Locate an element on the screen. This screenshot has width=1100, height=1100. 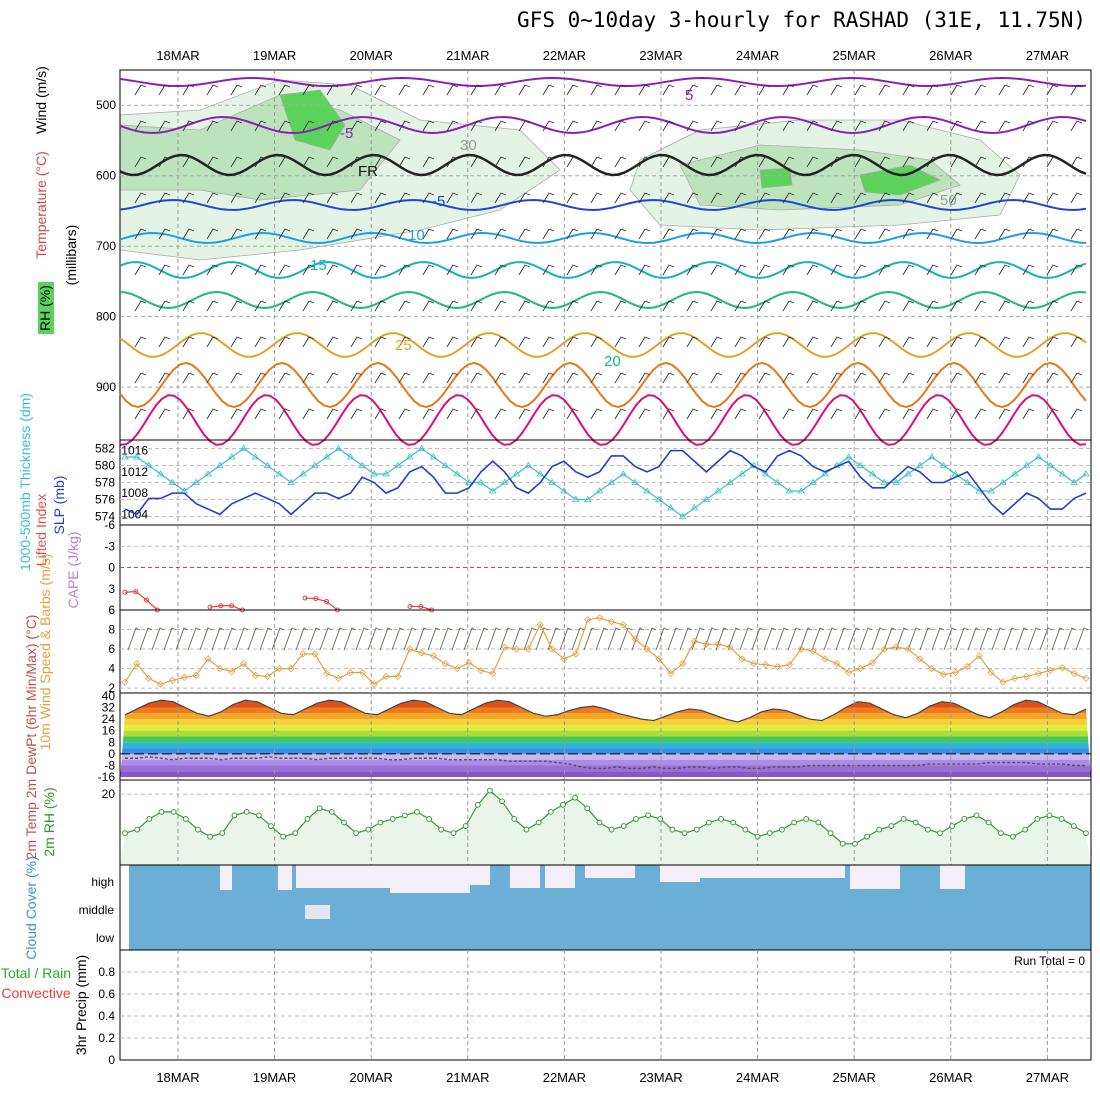
li-tick-label: 0 is located at coordinates (111, 568).